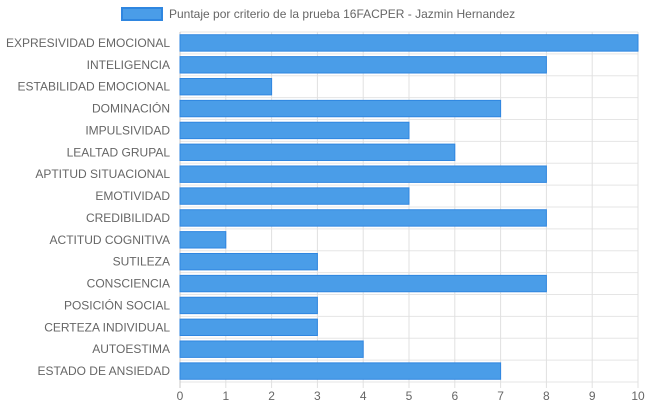 This screenshot has height=410, width=648. What do you see at coordinates (454, 396) in the screenshot?
I see `x-tick-label: 6` at bounding box center [454, 396].